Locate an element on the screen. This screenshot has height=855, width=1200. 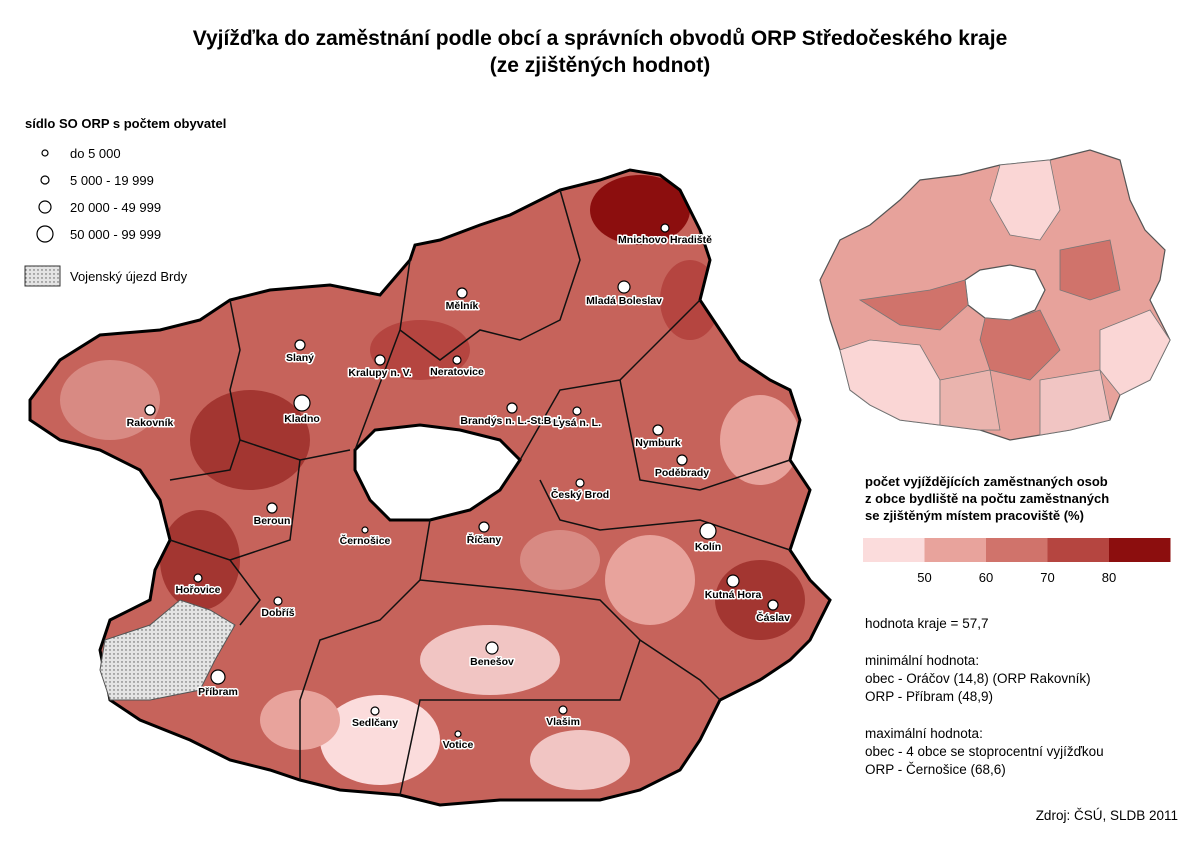
note-line: obec - 4 obce se stoprocentní vyjížďkou is located at coordinates (984, 751).